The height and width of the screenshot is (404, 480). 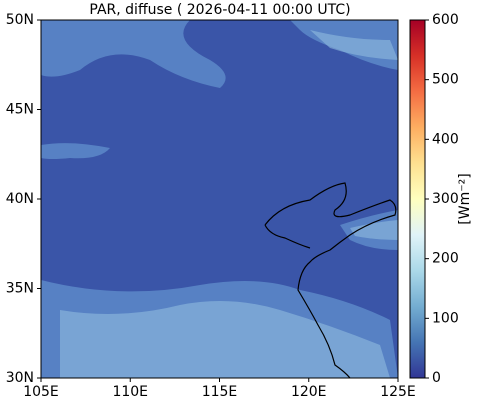 I want to click on colorbar-tick-label: 400, so click(x=445, y=139).